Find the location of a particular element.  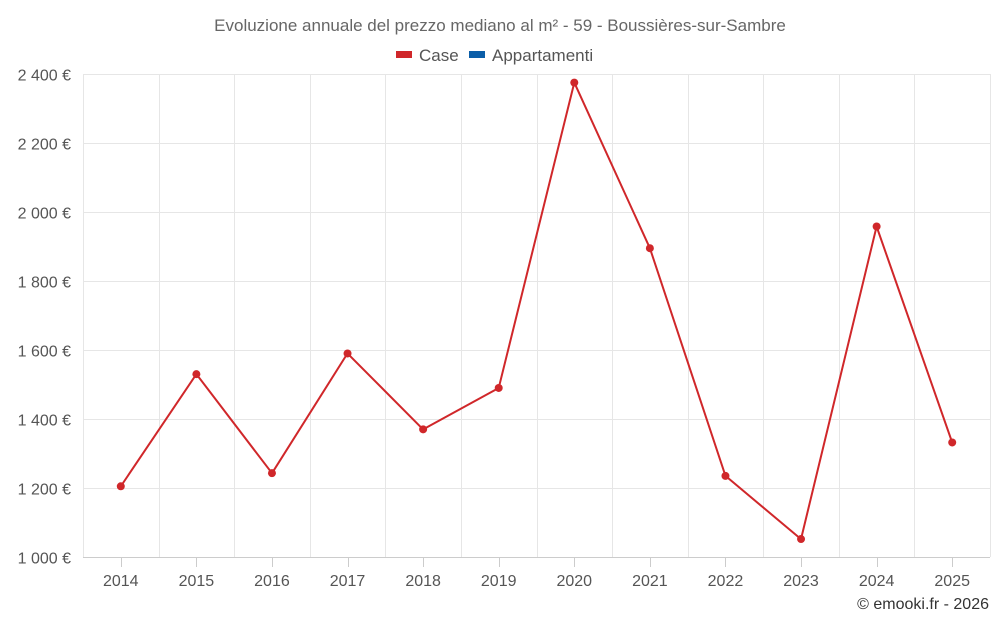

x-tick-label: 2015 is located at coordinates (197, 581).